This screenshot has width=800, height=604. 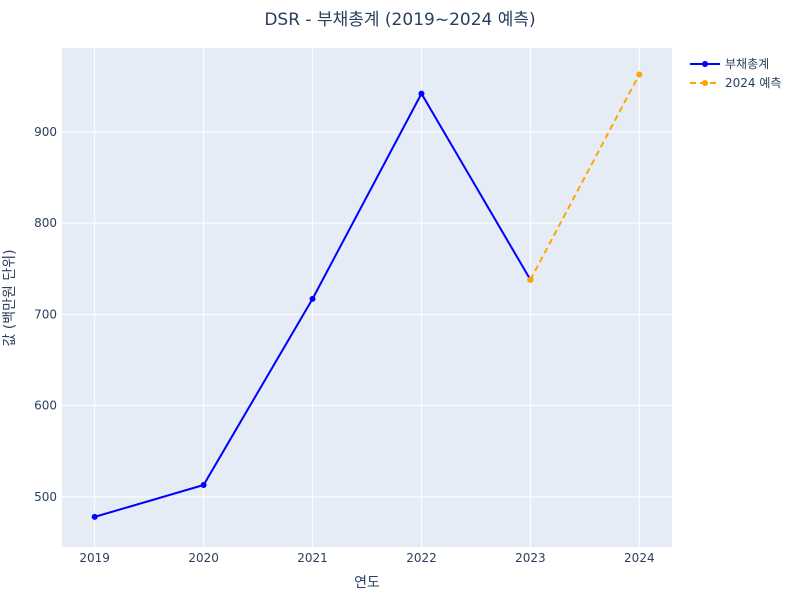 I want to click on legend-marker-liabilities, so click(x=705, y=64).